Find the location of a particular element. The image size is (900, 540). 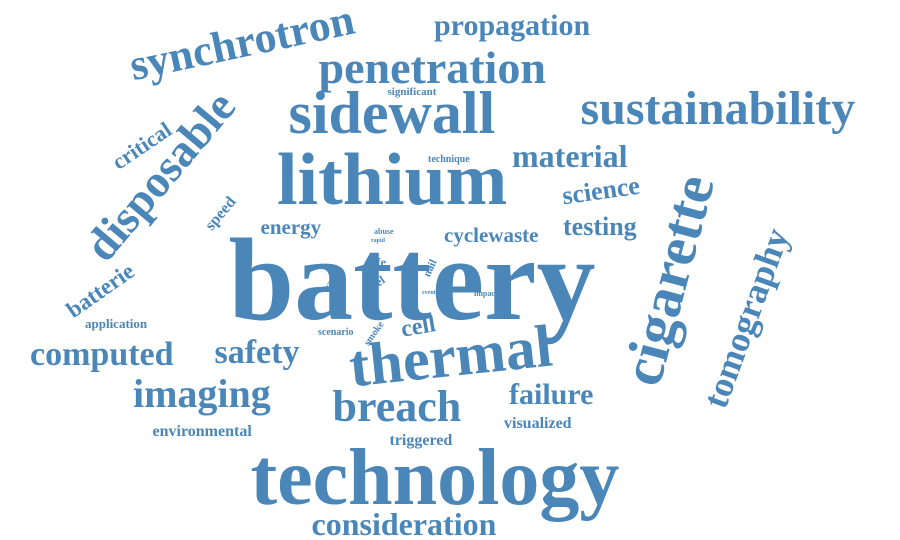

word-rapid: rapid is located at coordinates (378, 241).